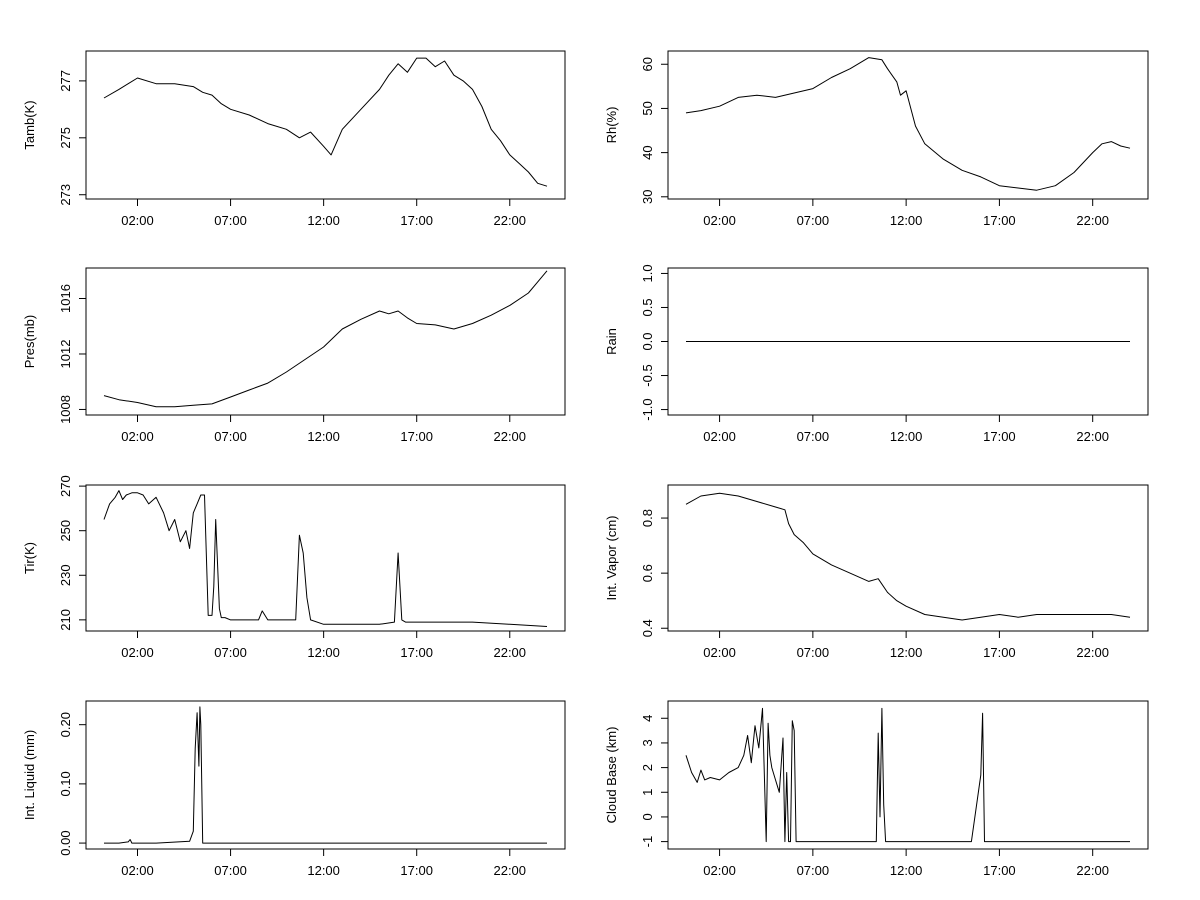 The height and width of the screenshot is (900, 1200). I want to click on y-axis-label: Pres(mb), so click(29, 341).